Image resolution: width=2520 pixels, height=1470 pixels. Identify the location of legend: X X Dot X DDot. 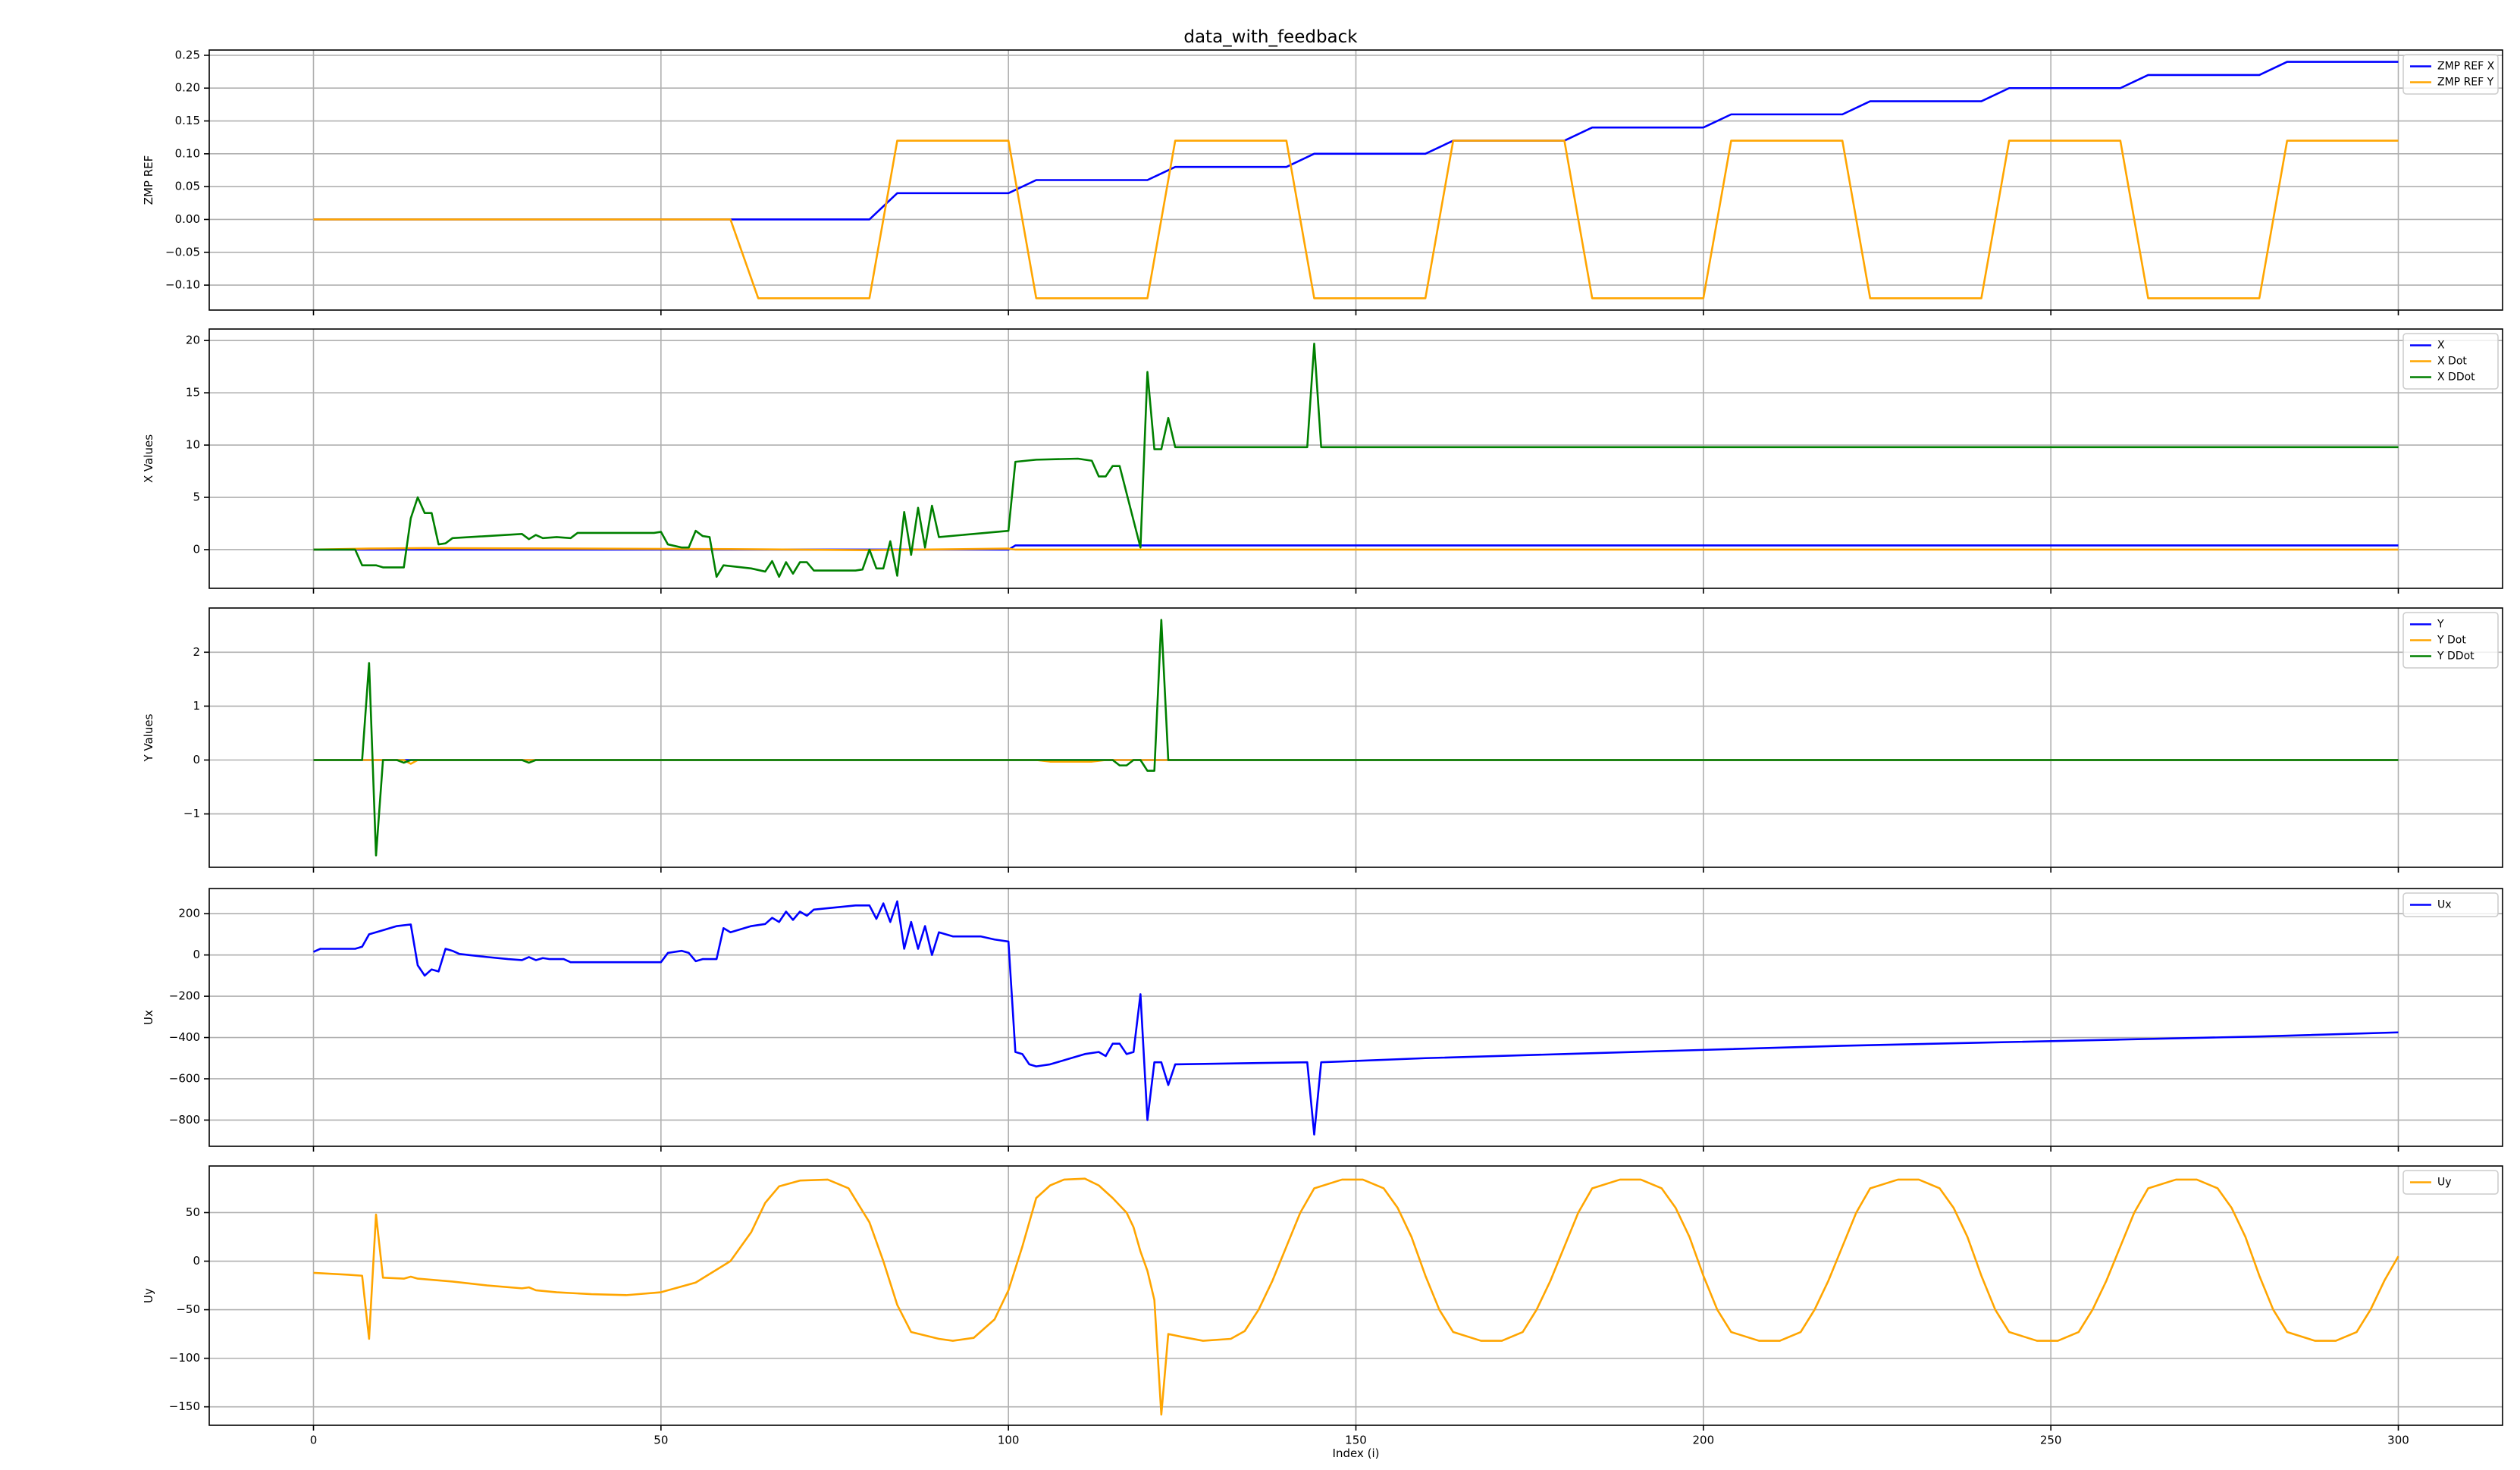
(2450, 361).